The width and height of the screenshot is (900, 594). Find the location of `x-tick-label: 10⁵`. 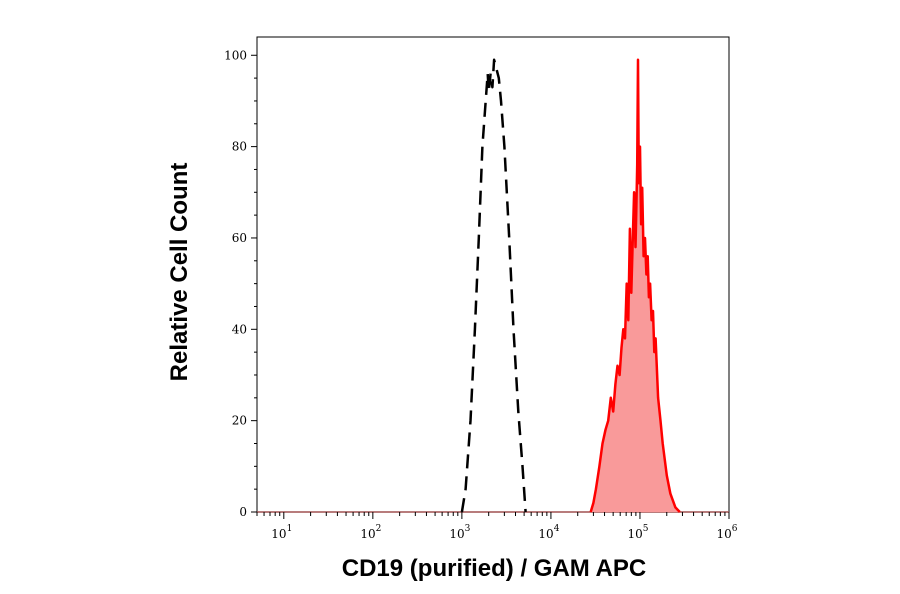

x-tick-label: 10⁵ is located at coordinates (637, 532).